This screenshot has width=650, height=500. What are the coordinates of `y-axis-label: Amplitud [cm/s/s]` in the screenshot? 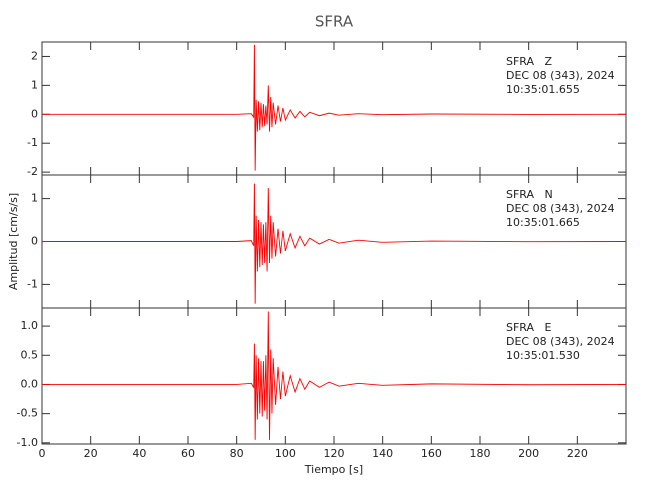 It's located at (13, 241).